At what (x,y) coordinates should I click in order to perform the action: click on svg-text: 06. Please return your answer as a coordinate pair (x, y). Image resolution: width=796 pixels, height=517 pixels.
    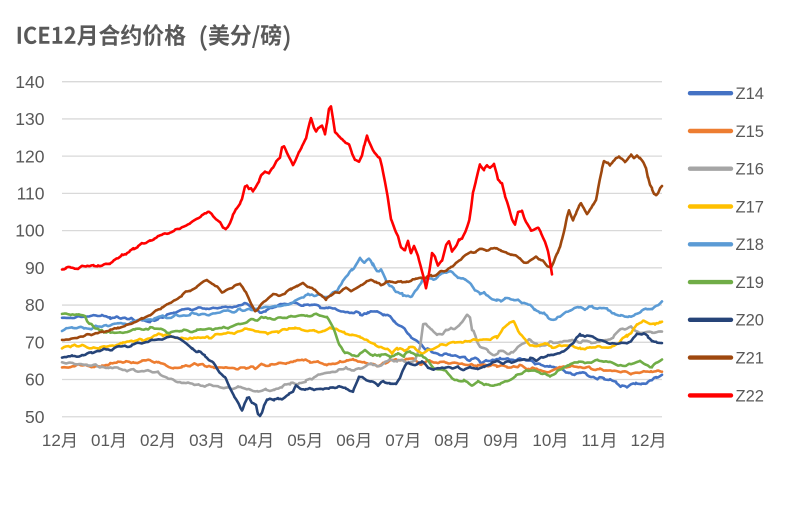
    Looking at the image, I should click on (345, 440).